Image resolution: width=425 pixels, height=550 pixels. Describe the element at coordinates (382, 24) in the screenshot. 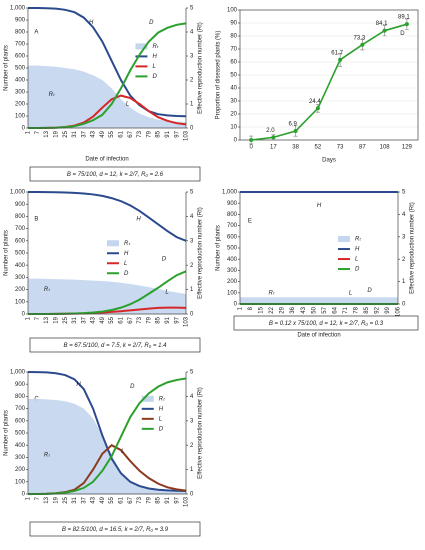

I see `data-label: 84.1` at that location.